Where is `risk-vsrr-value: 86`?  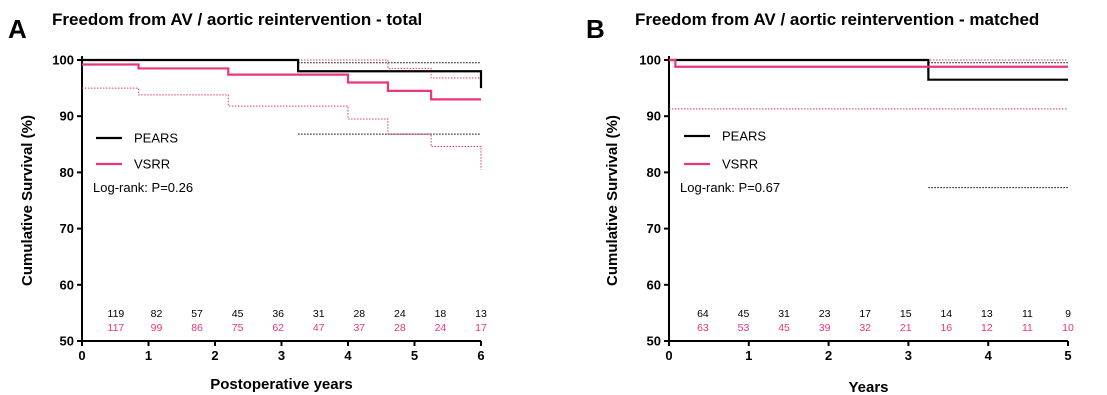
risk-vsrr-value: 86 is located at coordinates (197, 328).